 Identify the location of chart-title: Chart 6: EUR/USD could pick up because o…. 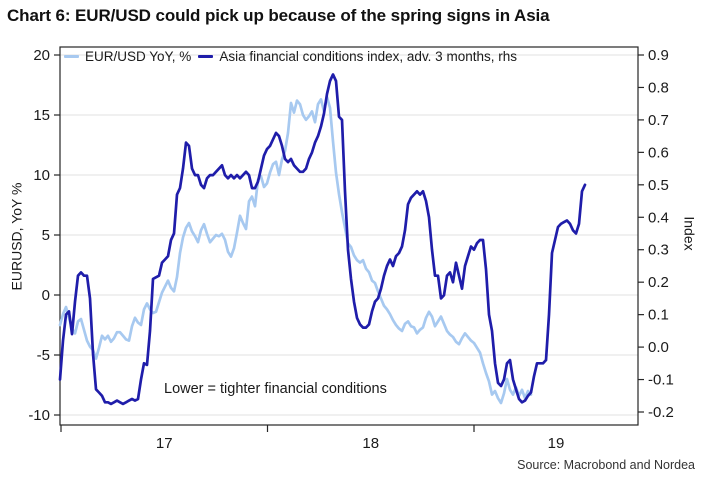
(278, 15).